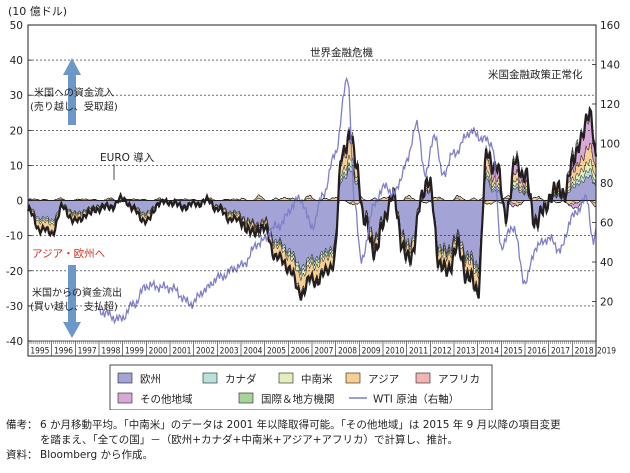  I want to click on y-left-tick-label: 0, so click(19, 202).